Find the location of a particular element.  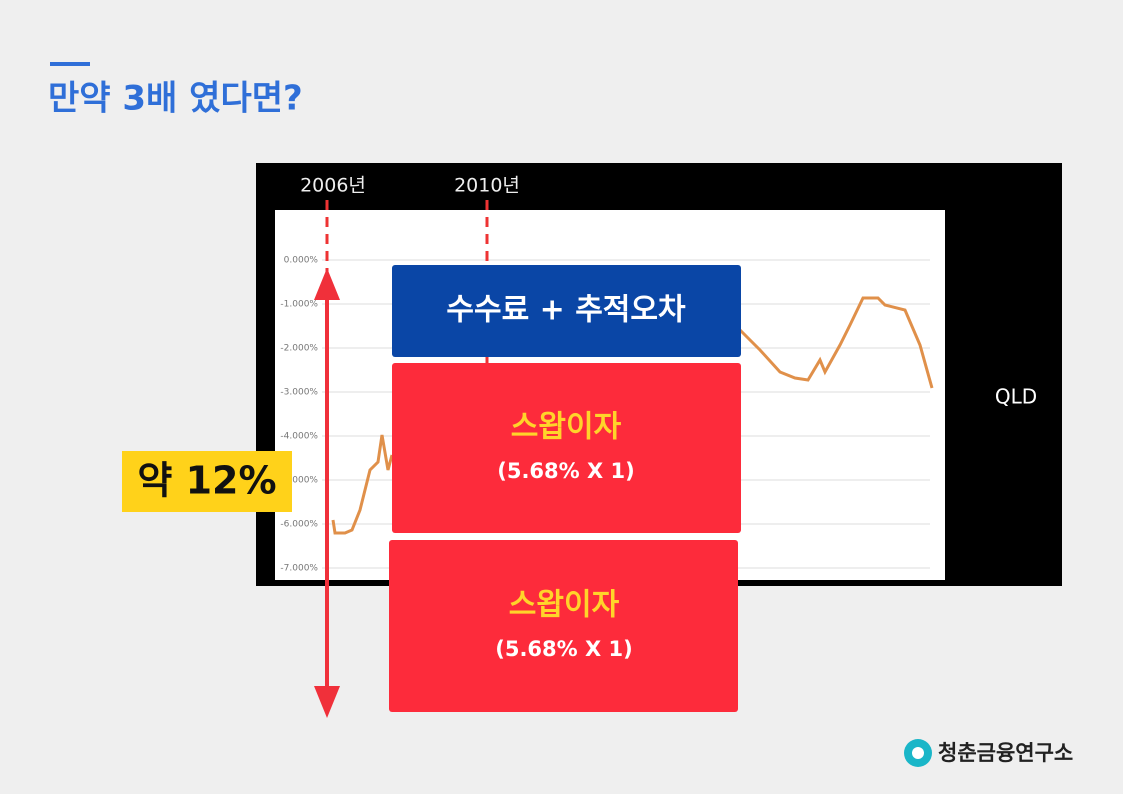

fee-box-title: 수수료 + 추적오차 is located at coordinates (566, 310).